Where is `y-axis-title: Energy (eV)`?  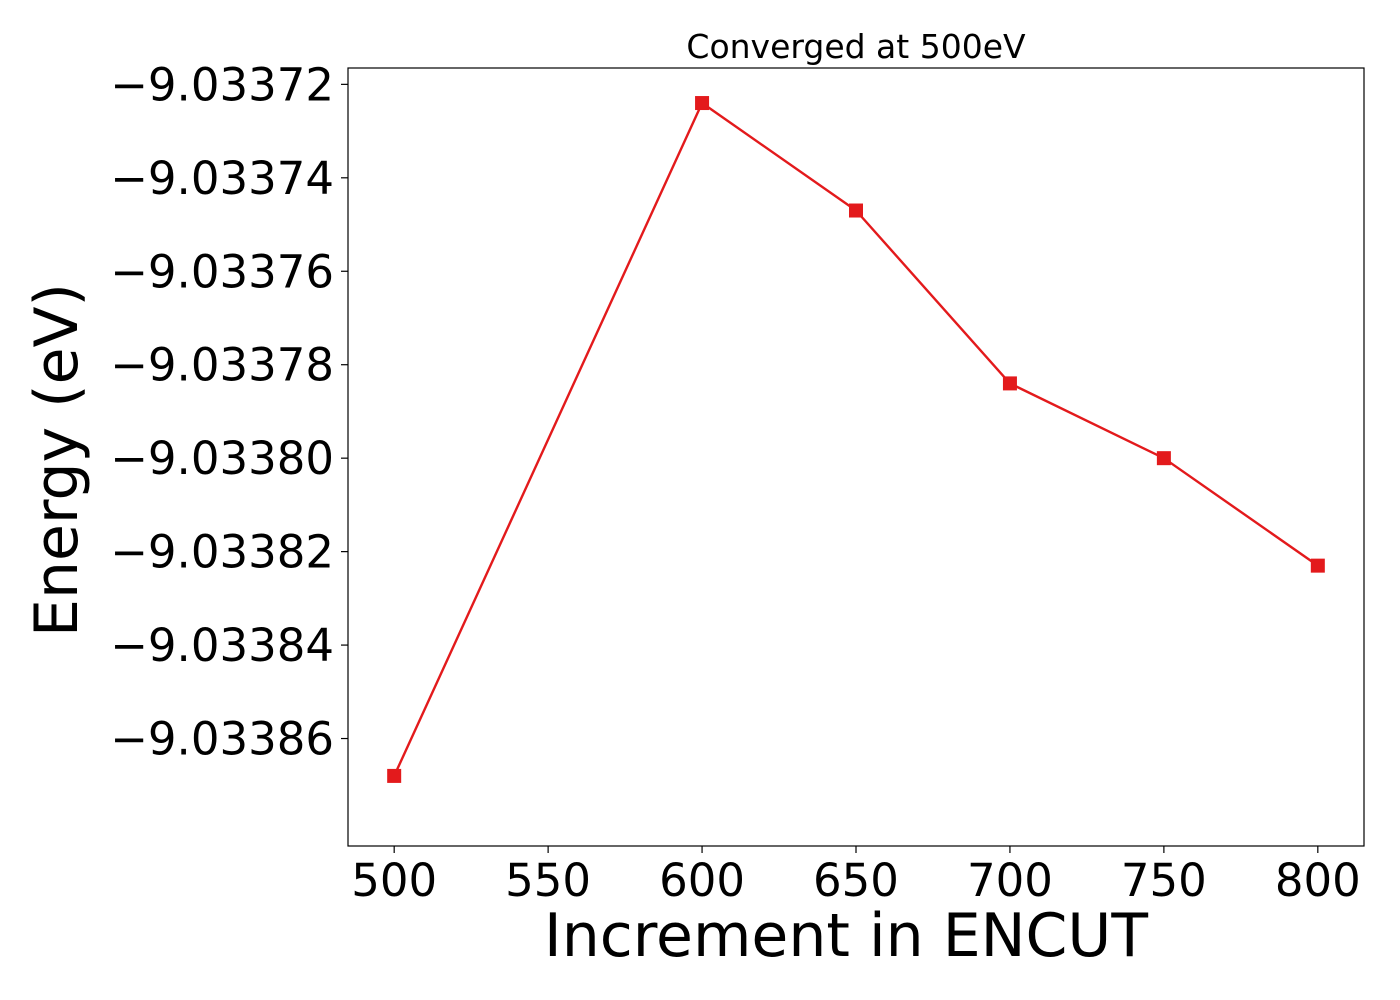
y-axis-title: Energy (eV) is located at coordinates (57, 460).